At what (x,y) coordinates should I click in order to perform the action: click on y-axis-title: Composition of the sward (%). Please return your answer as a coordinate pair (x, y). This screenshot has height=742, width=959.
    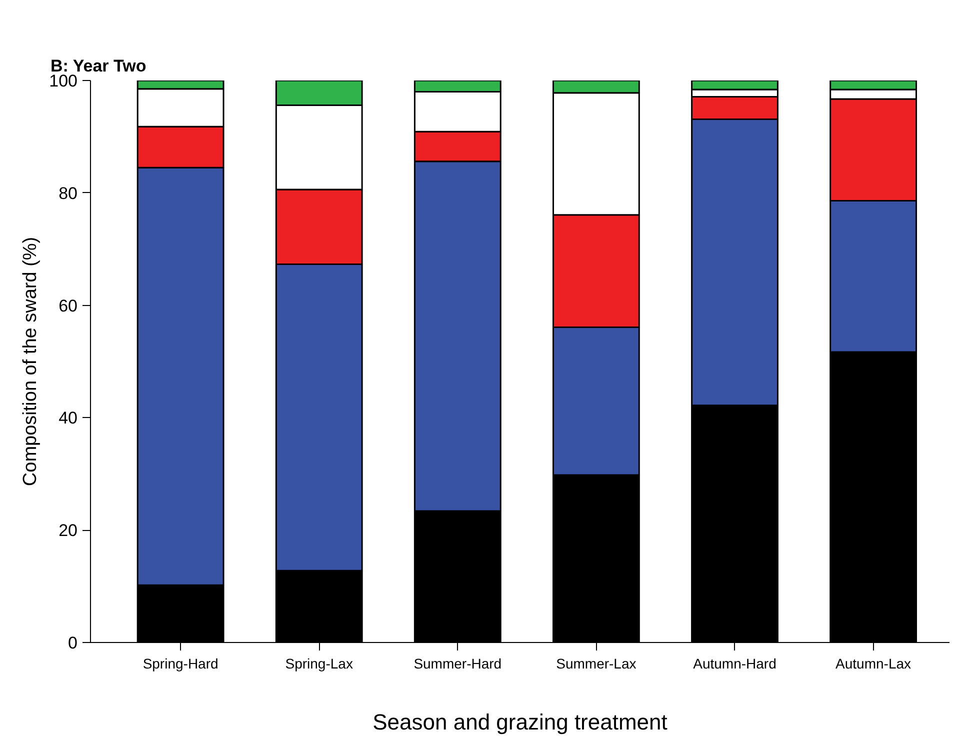
    Looking at the image, I should click on (31, 361).